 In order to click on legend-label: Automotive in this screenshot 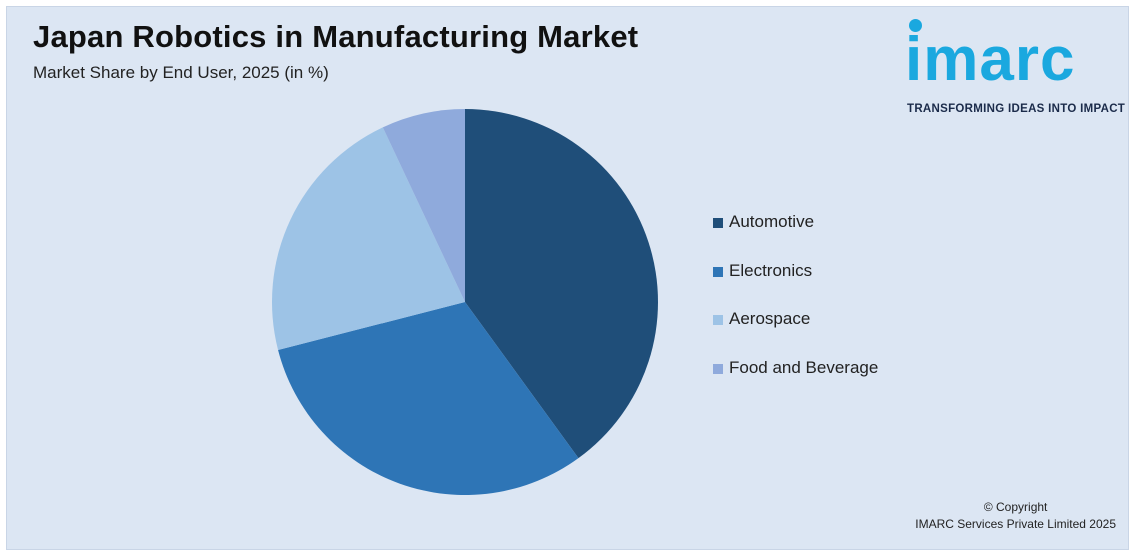, I will do `click(772, 221)`.